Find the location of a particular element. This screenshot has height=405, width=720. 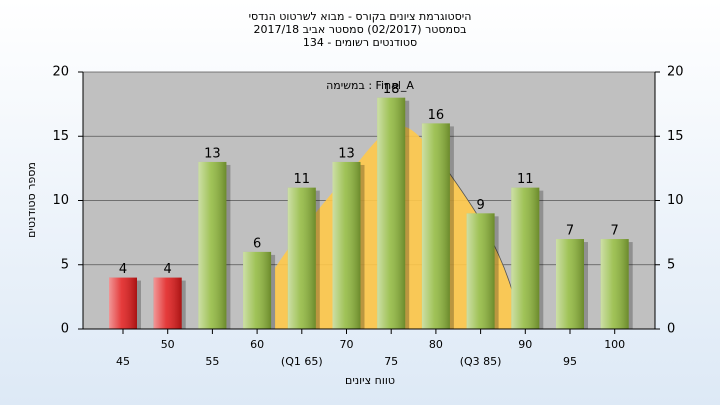

y-tick-label: 10 is located at coordinates (60, 200).